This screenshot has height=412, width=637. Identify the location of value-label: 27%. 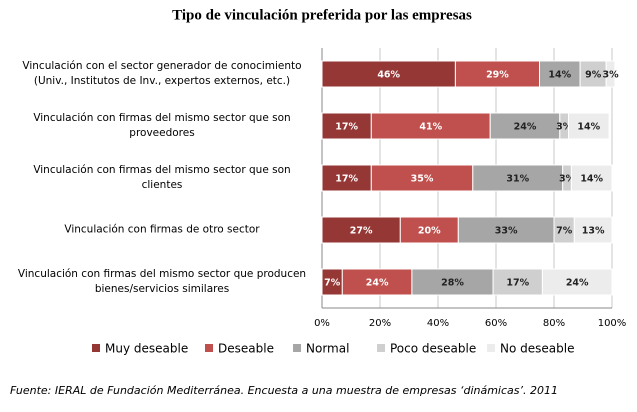
(361, 231).